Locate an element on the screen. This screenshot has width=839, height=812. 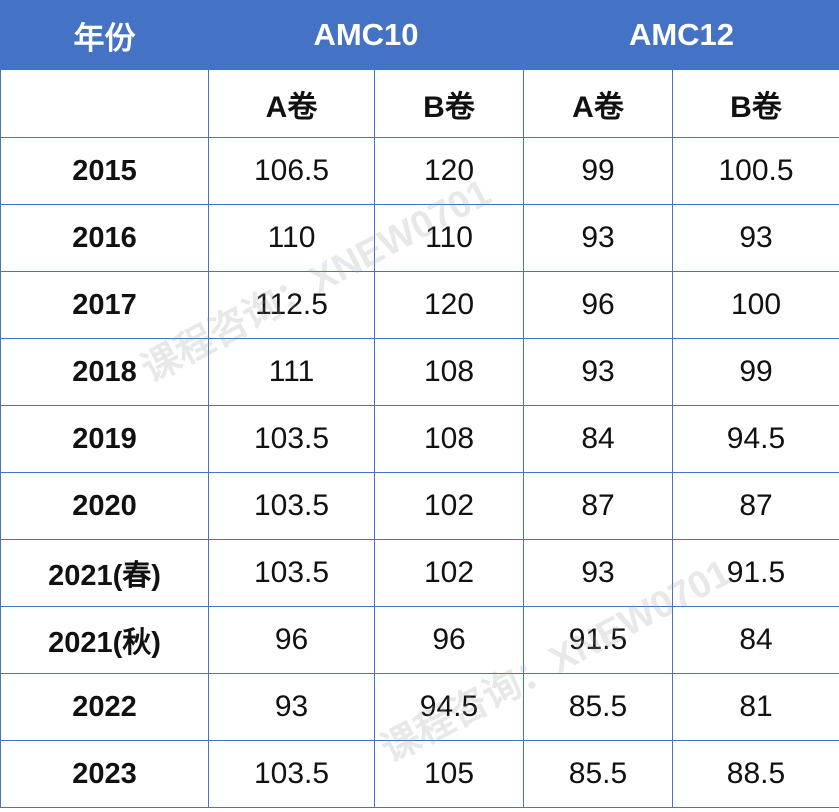
score-cell: 88.5 is located at coordinates (755, 774).